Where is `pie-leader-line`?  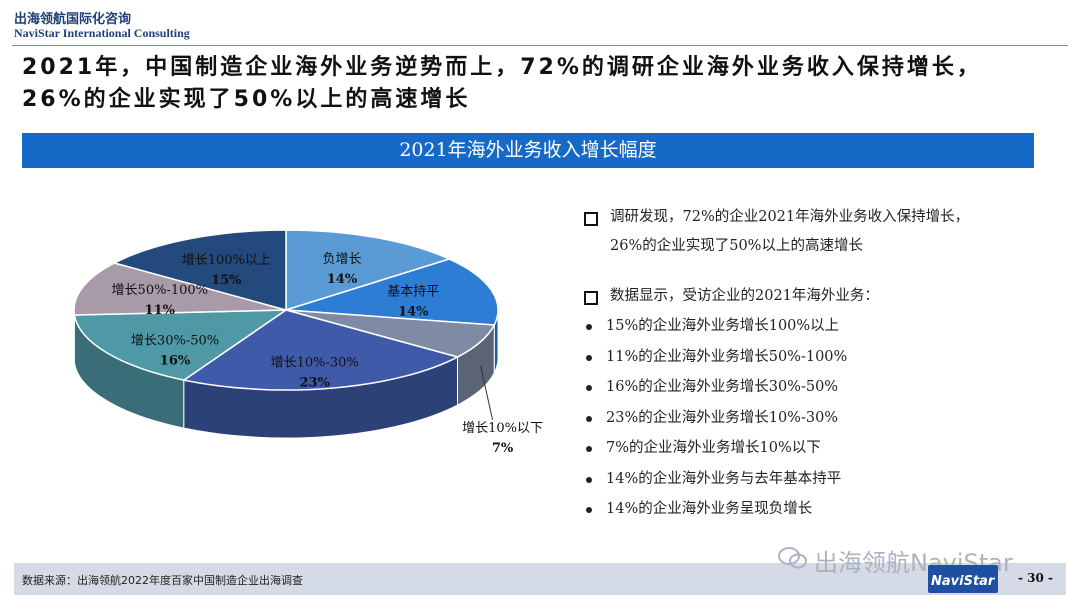 pie-leader-line is located at coordinates (487, 392).